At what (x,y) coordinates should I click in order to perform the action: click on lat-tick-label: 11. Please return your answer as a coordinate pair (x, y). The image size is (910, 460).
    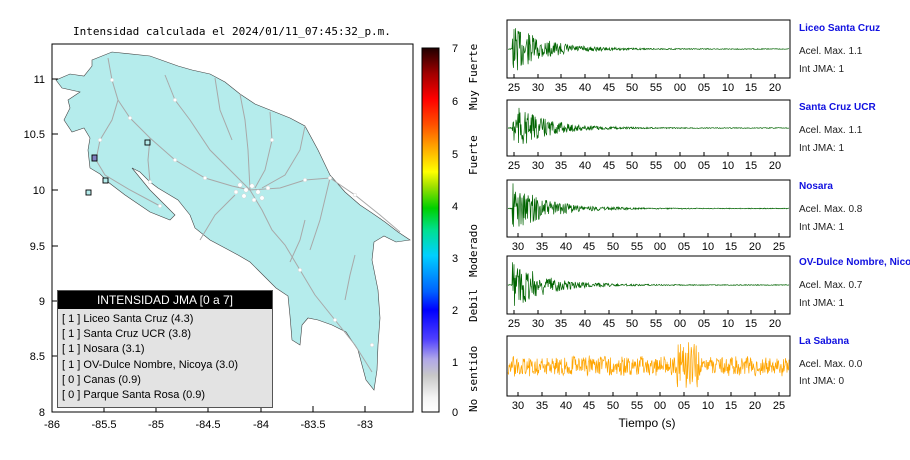
    Looking at the image, I should click on (39, 80).